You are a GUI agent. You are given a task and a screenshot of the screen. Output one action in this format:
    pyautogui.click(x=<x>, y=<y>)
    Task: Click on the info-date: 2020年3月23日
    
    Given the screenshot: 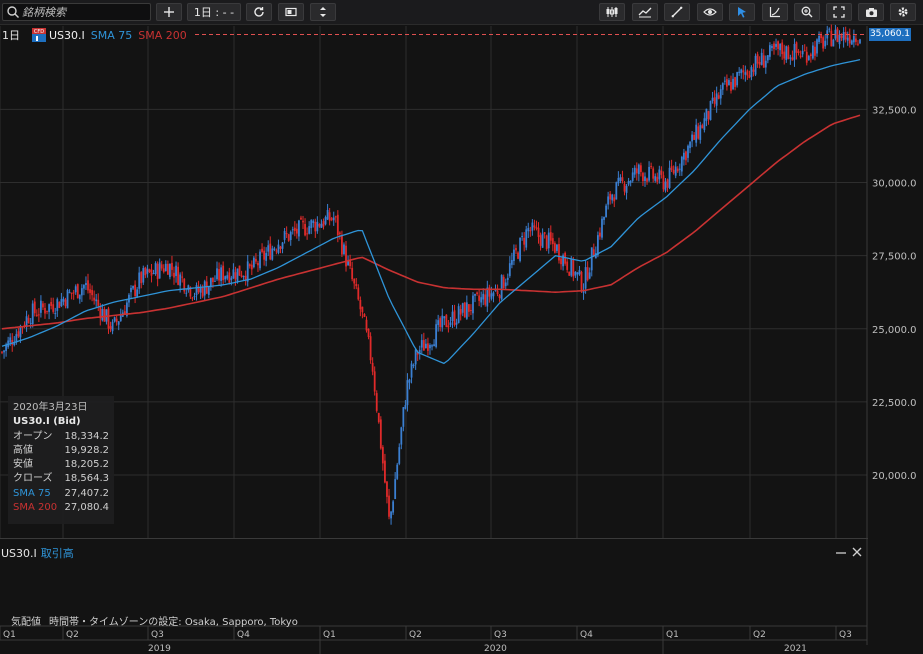 What is the action you would take?
    pyautogui.click(x=50, y=407)
    